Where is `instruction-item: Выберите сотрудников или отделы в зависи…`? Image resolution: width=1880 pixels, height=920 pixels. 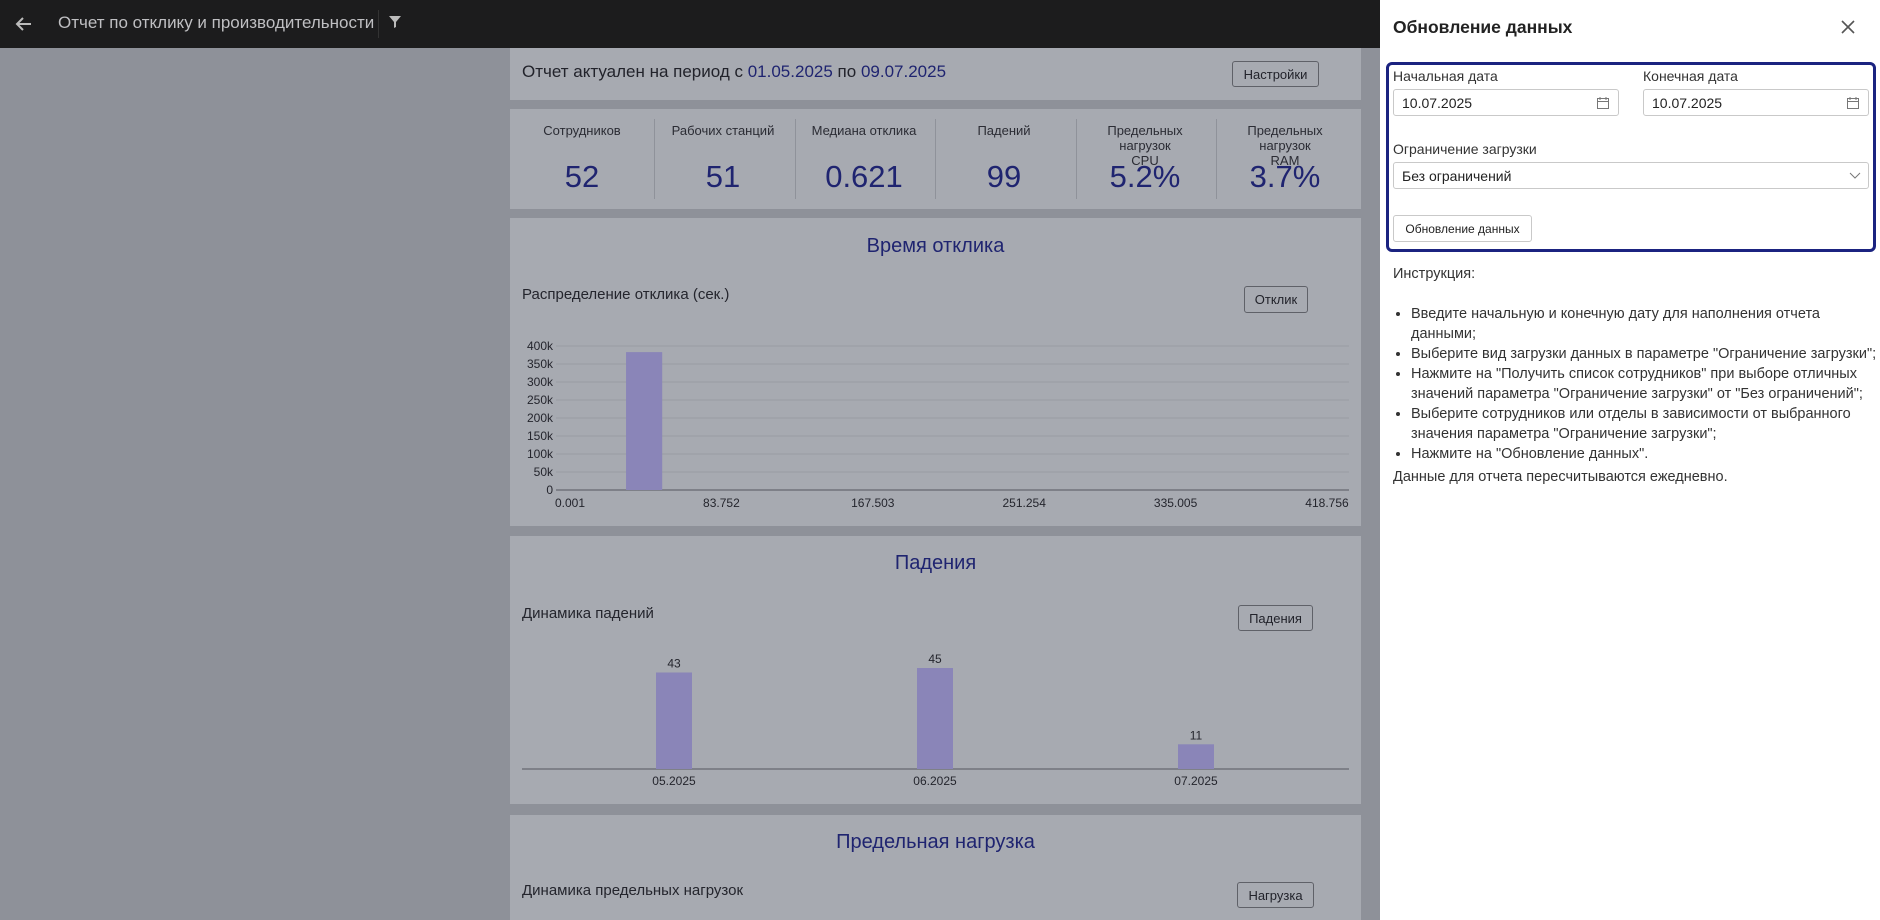 instruction-item: Выберите сотрудников или отделы в зависи… is located at coordinates (1645, 424).